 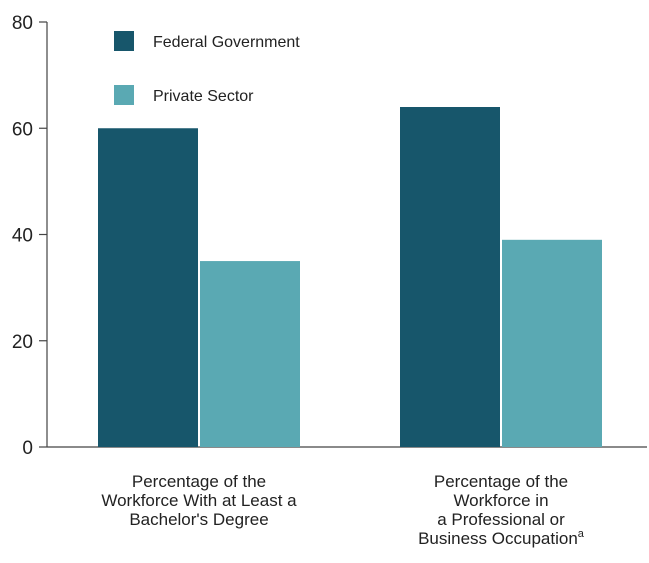 I want to click on y-tick-label: 20, so click(x=22, y=342).